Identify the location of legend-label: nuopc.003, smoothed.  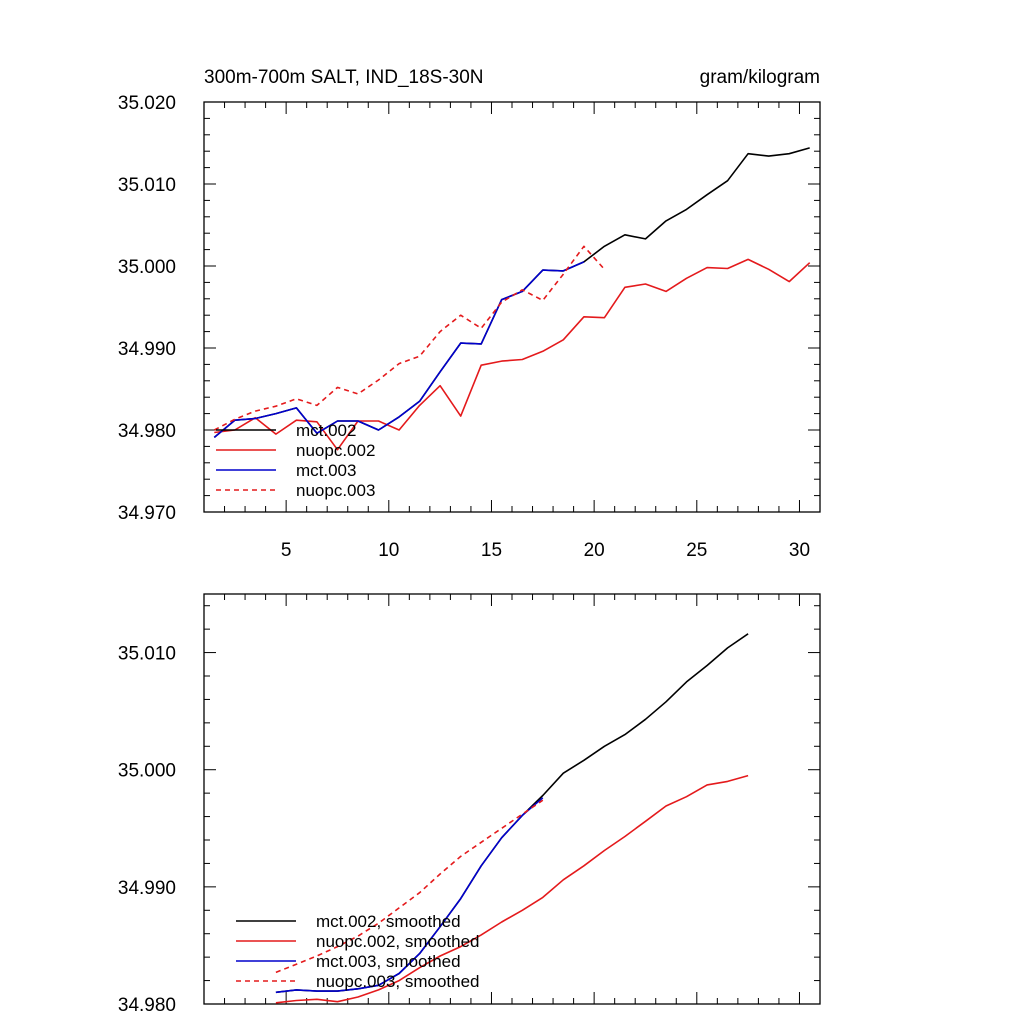
(398, 981).